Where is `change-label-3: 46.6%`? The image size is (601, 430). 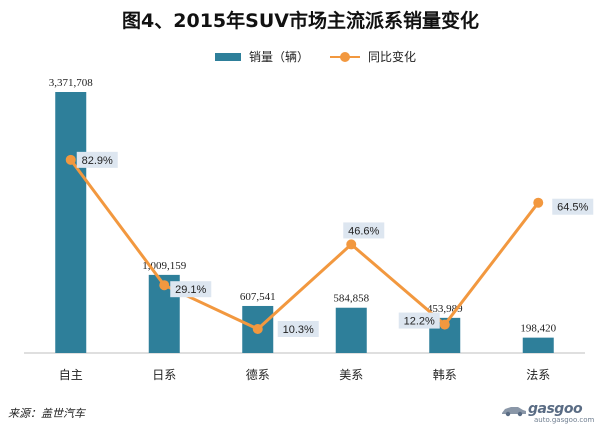 change-label-3: 46.6% is located at coordinates (363, 231).